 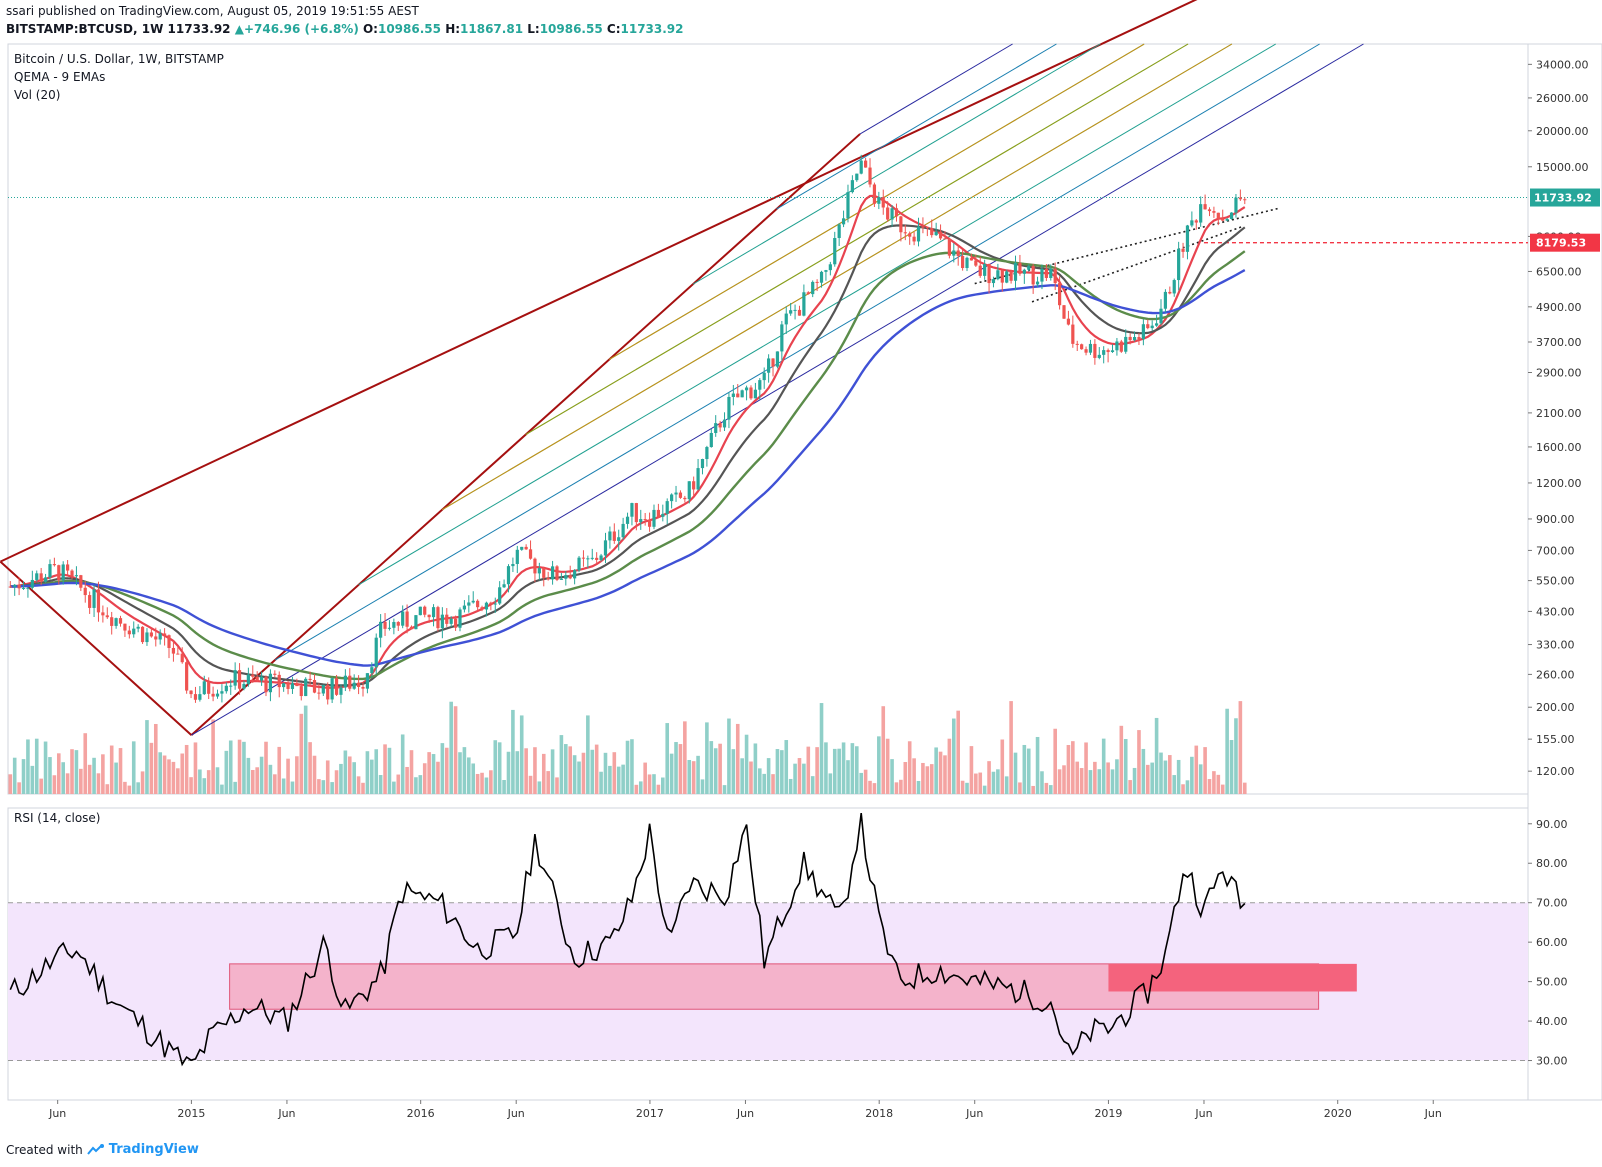 What do you see at coordinates (421, 1113) in the screenshot?
I see `time-tick-label: 2016` at bounding box center [421, 1113].